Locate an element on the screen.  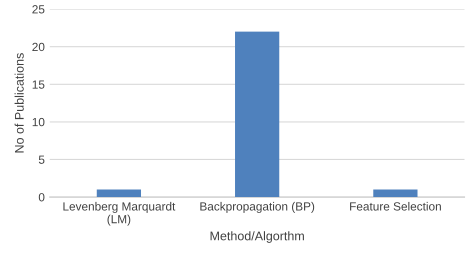
y-tick-label: 0 is located at coordinates (41, 197).